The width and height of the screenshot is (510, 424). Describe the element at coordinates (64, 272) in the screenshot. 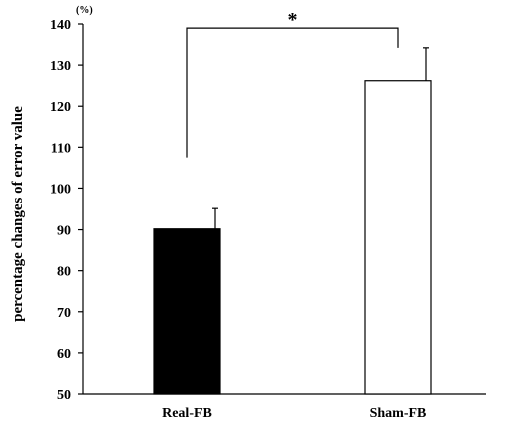

I see `y-tick-label: 80` at that location.